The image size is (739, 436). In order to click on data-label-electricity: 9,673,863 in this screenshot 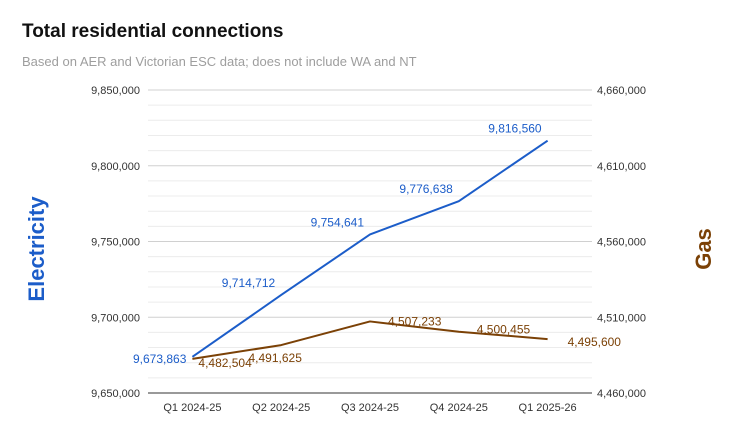, I will do `click(160, 359)`.